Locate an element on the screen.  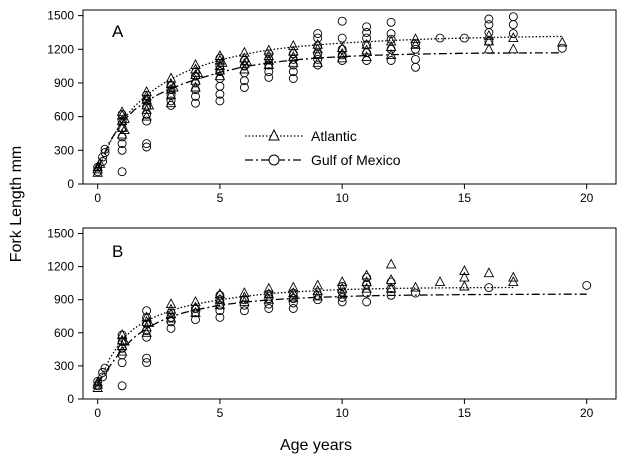
atlantic-fit-line is located at coordinates (305, 335).